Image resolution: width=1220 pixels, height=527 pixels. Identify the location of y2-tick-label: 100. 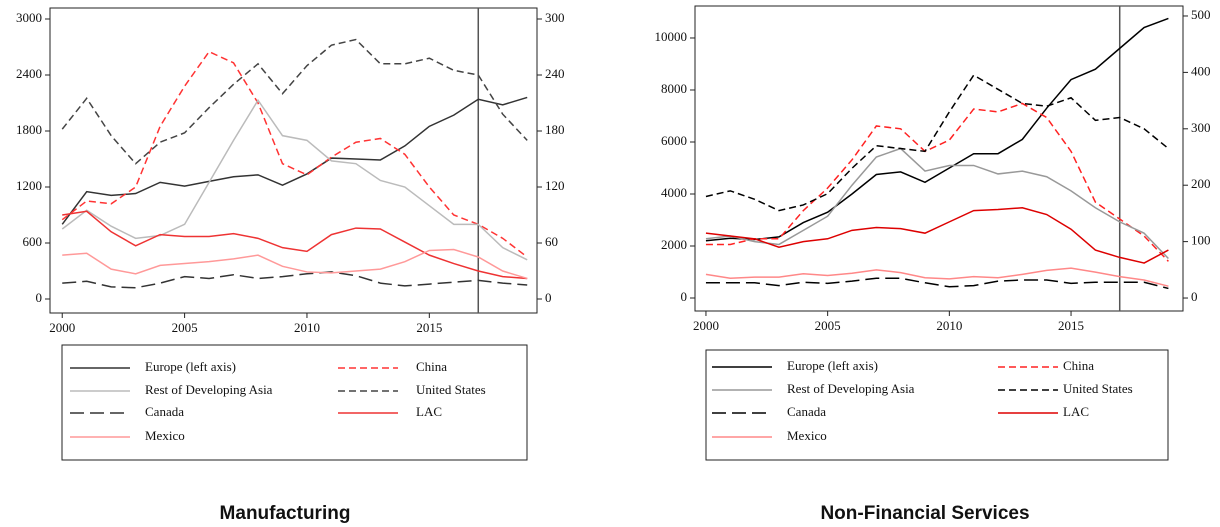
(1201, 240).